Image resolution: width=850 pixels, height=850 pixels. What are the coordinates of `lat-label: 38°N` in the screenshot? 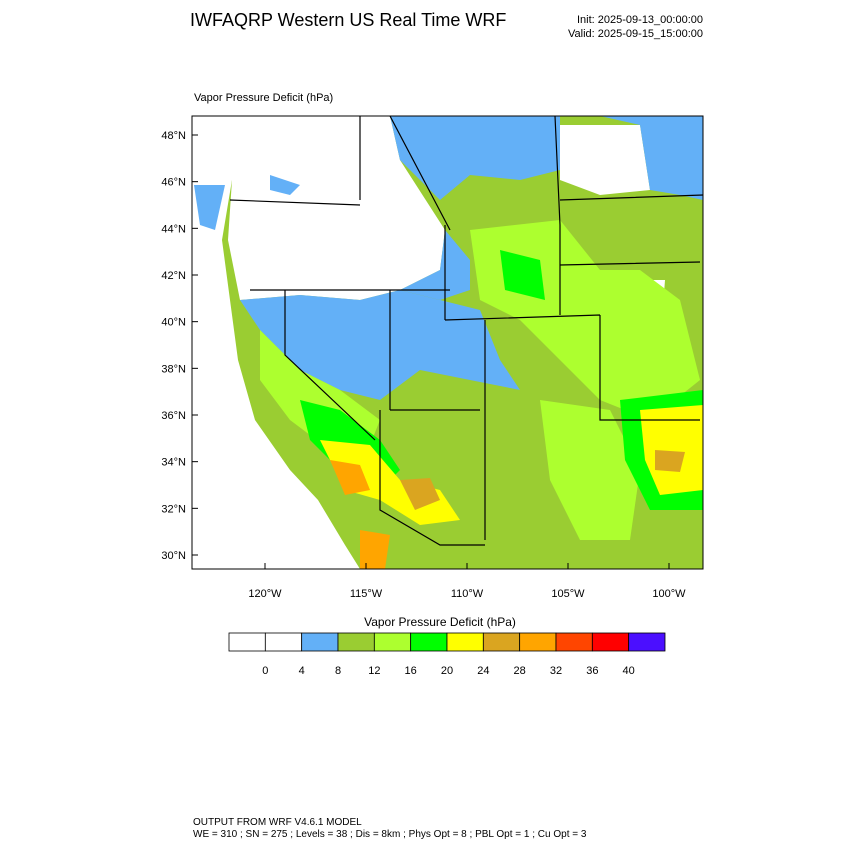 It's located at (173, 369).